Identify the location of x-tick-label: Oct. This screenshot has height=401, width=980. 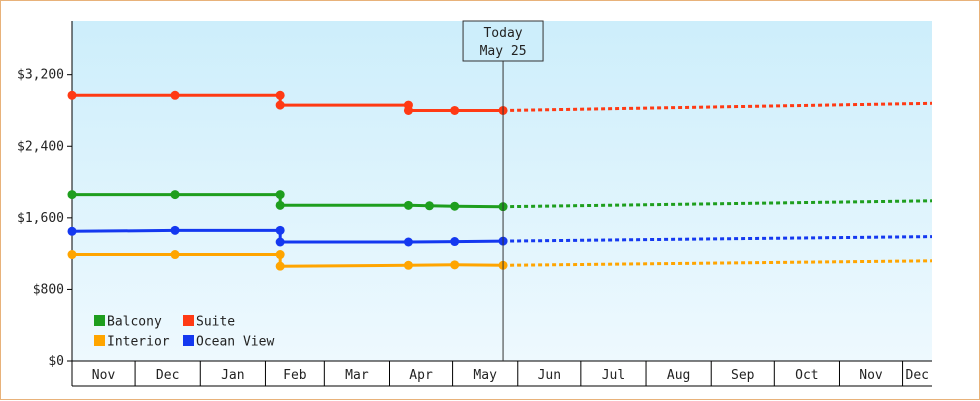
(806, 375).